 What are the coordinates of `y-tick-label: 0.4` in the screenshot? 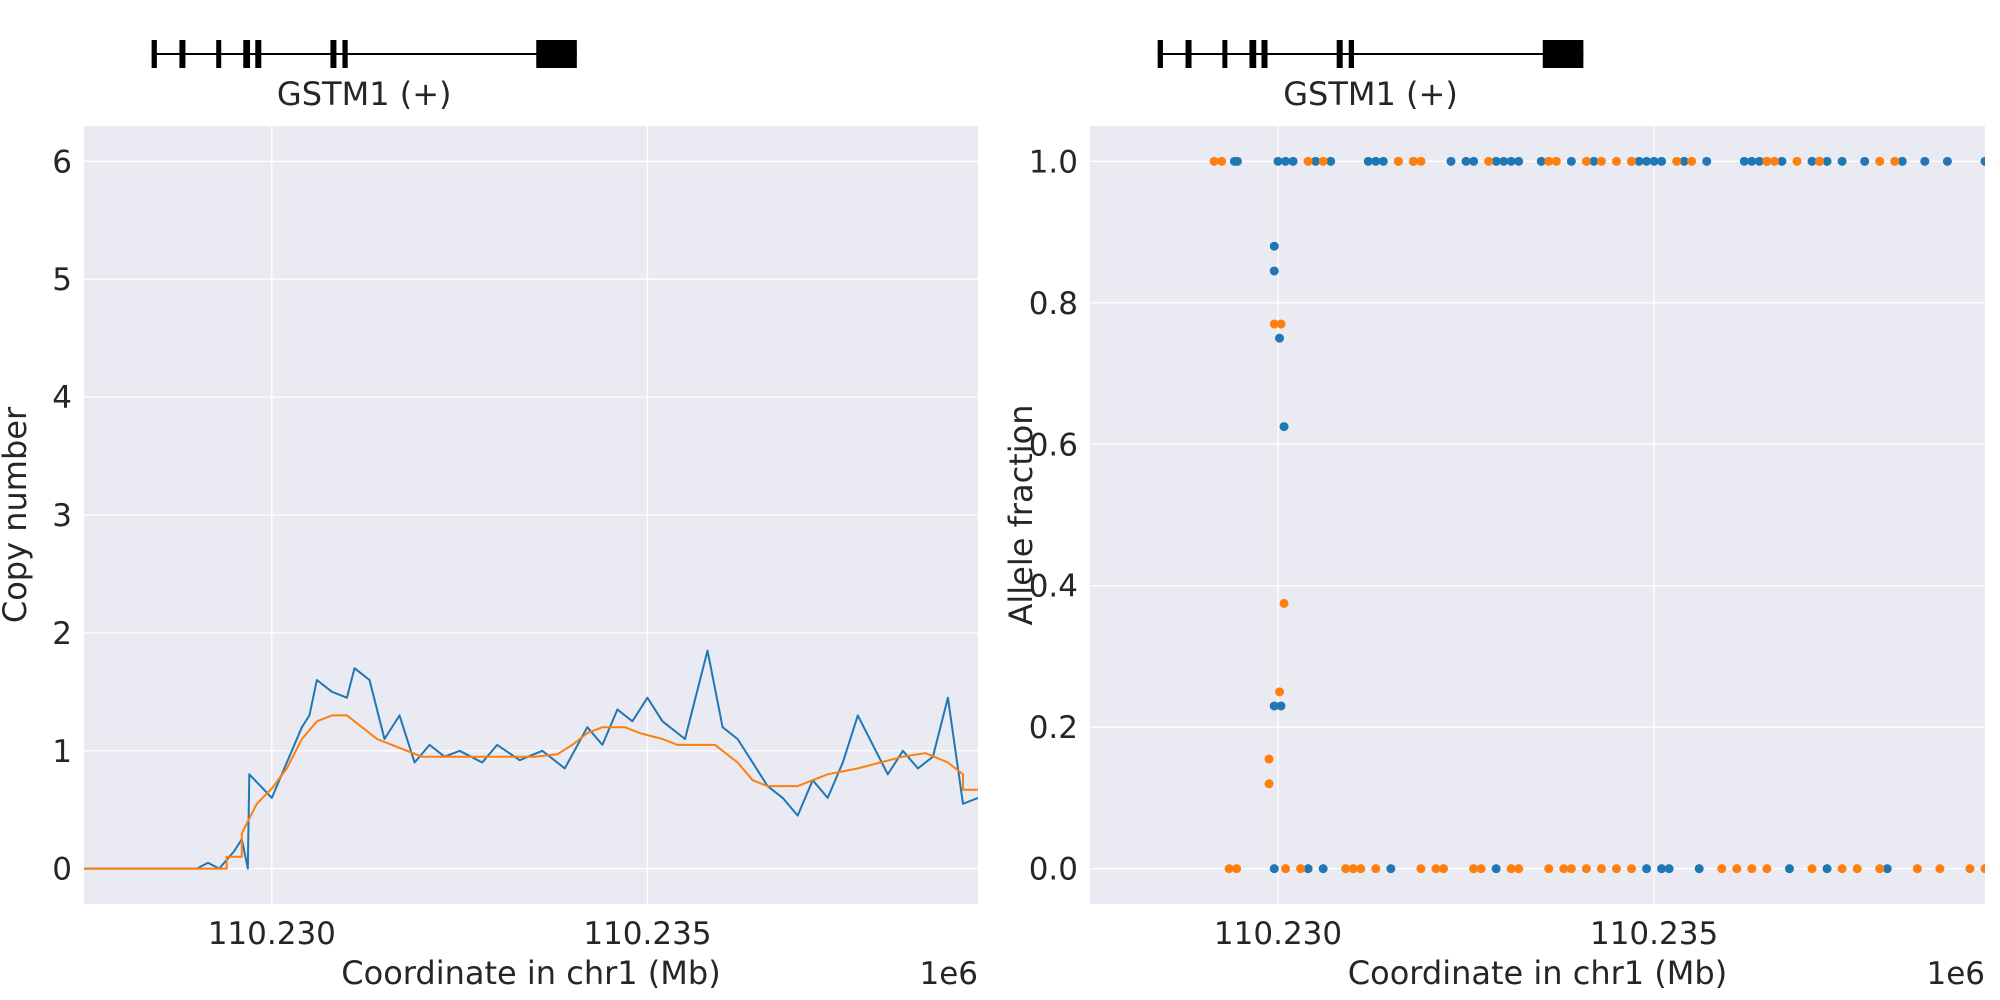 It's located at (1053, 587).